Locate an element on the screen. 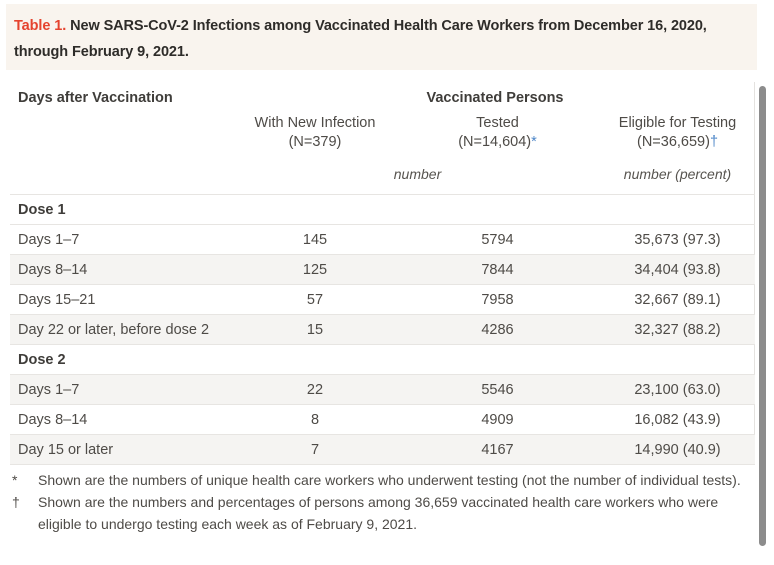 This screenshot has width=774, height=565. col-n: (N=379) is located at coordinates (315, 142).